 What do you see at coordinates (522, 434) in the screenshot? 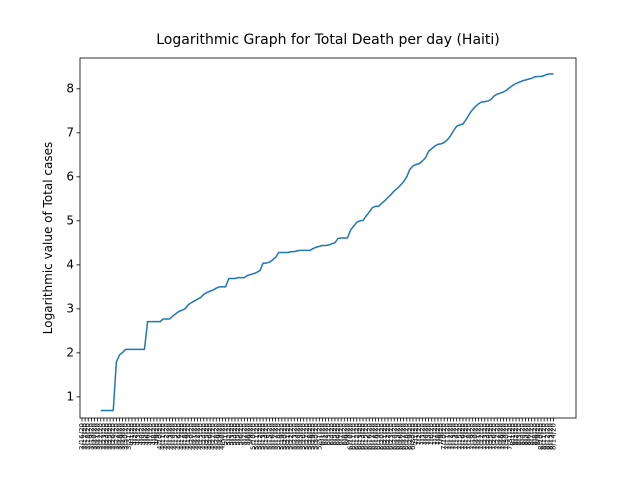
I see `x-tick-label: 8/4/20` at bounding box center [522, 434].